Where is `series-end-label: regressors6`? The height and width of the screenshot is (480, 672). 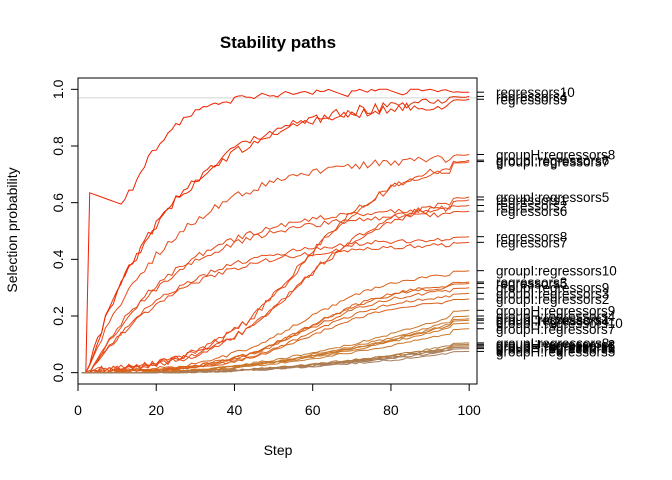 series-end-label: regressors6 is located at coordinates (531, 211).